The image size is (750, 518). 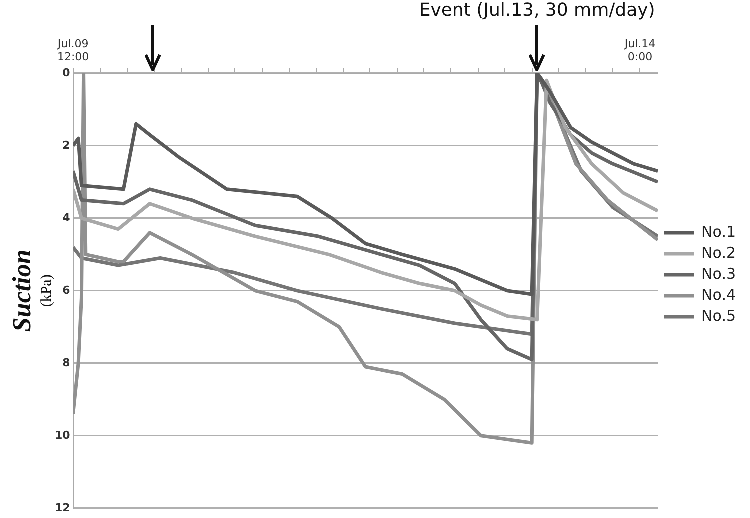 What do you see at coordinates (537, 11) in the screenshot?
I see `annotation: Event (Jul.13, 30 mm/day)` at bounding box center [537, 11].